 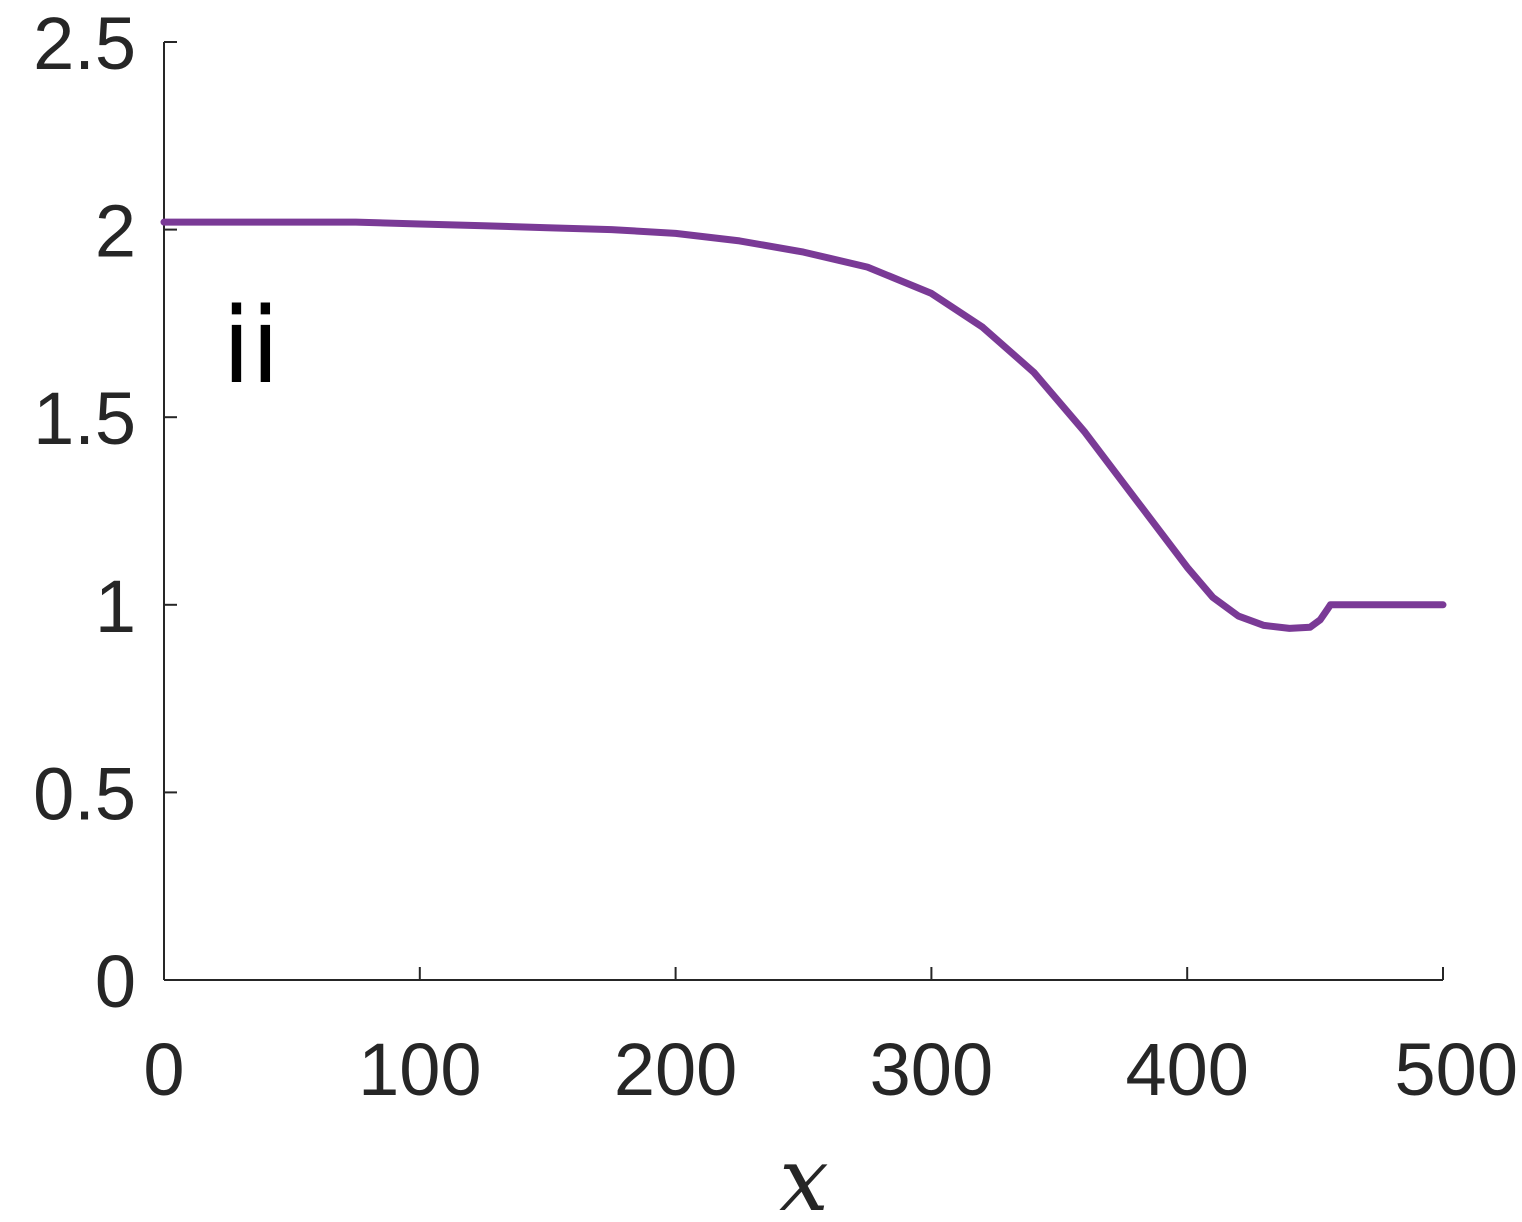 I want to click on y-tick-label: 1, so click(x=115, y=606).